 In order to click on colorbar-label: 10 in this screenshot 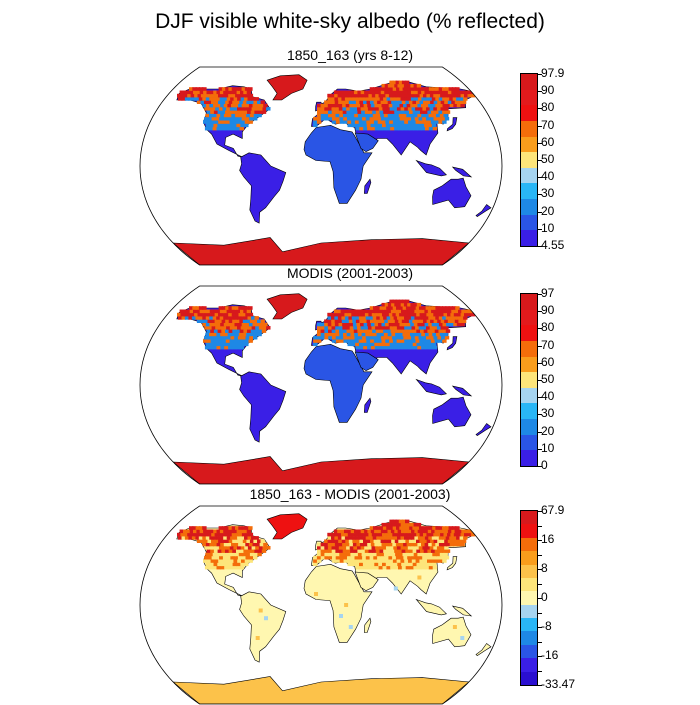, I will do `click(548, 227)`.